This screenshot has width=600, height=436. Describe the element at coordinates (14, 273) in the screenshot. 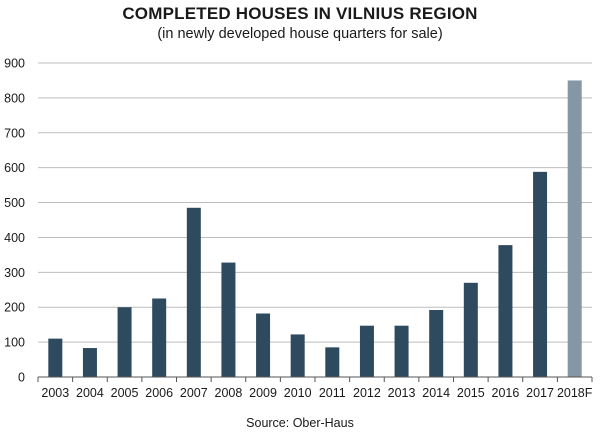

I see `y-tick-label: 300` at that location.